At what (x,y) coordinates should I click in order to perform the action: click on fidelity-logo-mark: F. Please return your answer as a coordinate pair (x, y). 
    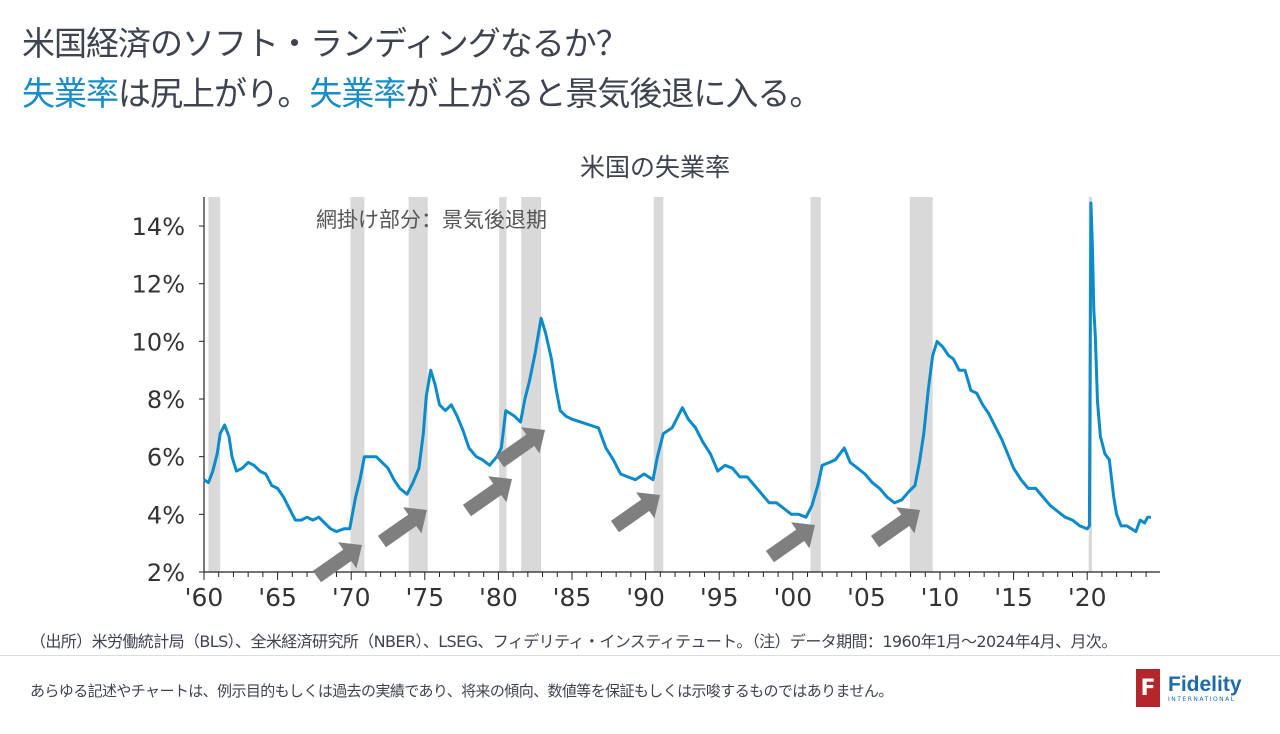
    Looking at the image, I should click on (1148, 688).